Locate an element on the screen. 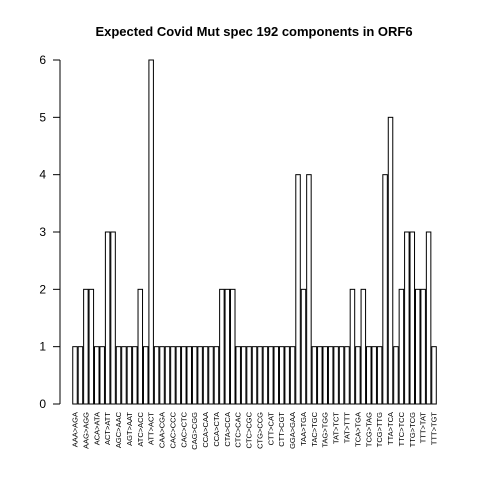  x-tick-label: CTT>CGT is located at coordinates (281, 429).